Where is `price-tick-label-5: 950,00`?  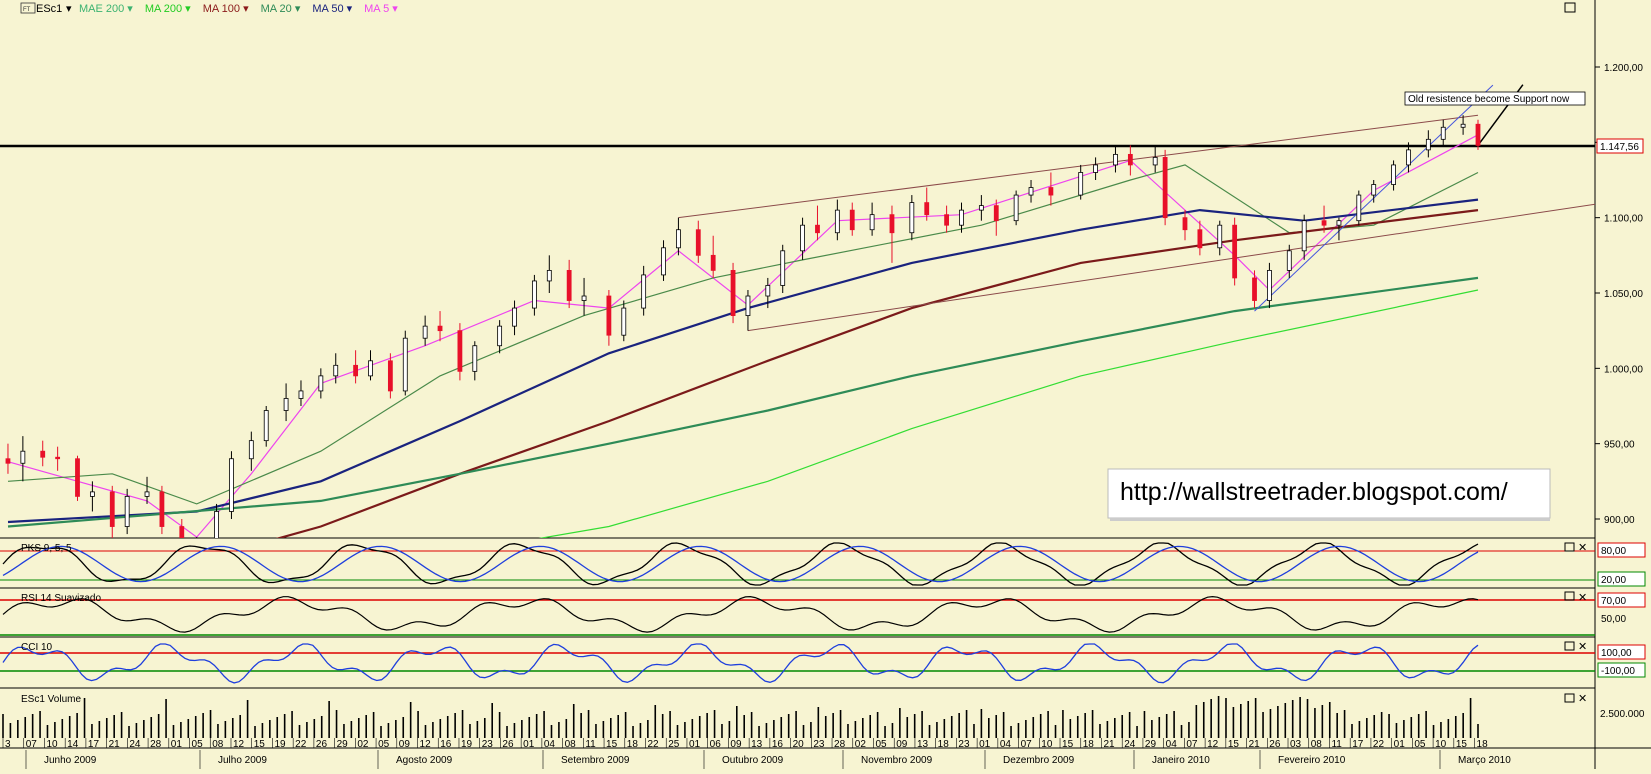
price-tick-label-5: 950,00 is located at coordinates (1619, 445).